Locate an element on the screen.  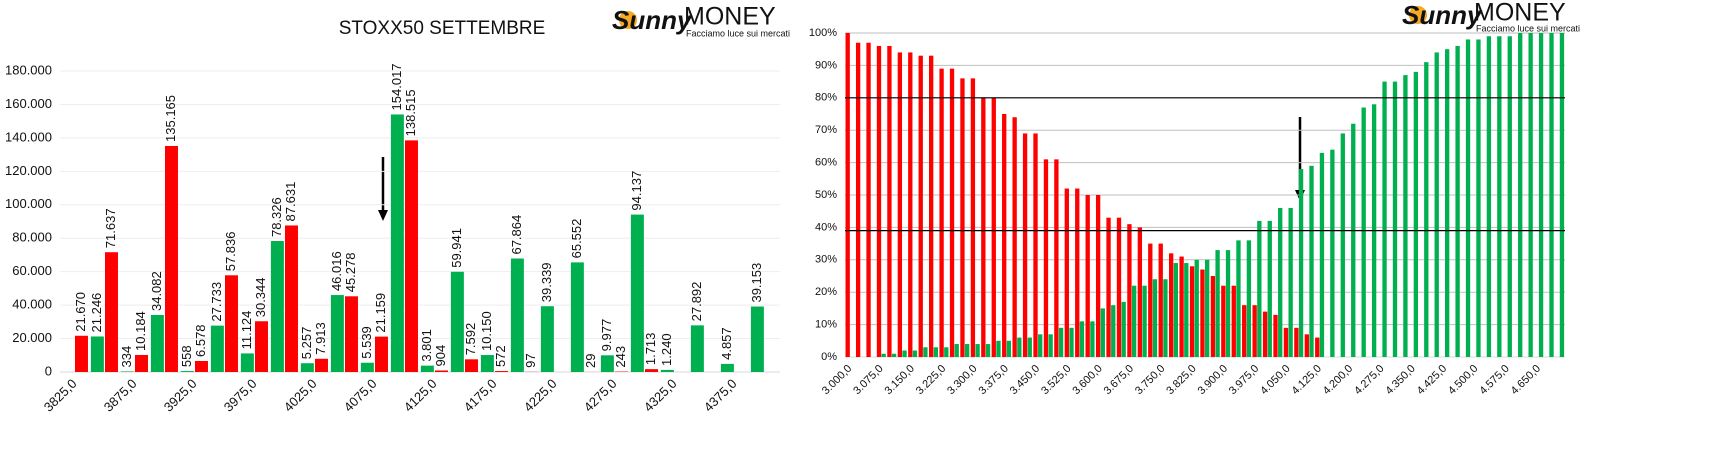
y-tick-label: 60% is located at coordinates (826, 163).